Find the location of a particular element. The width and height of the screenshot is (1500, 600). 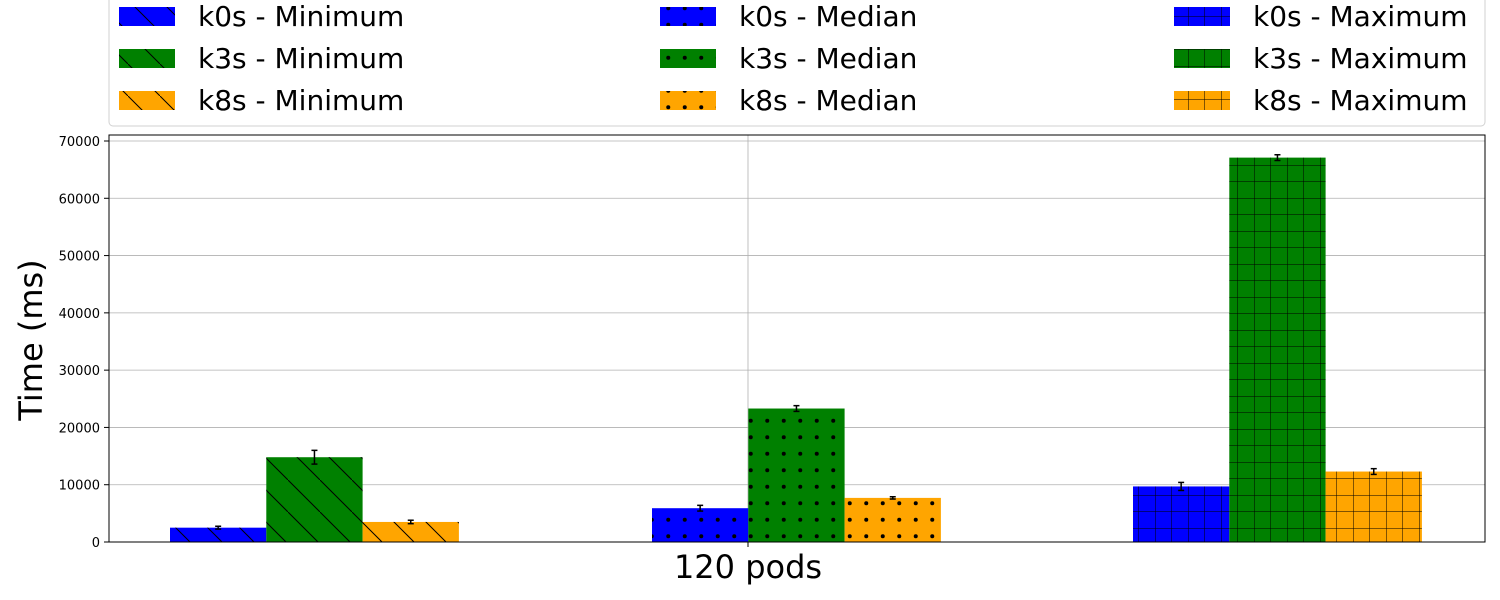

legend-label: k0s - Maximum is located at coordinates (1360, 16).